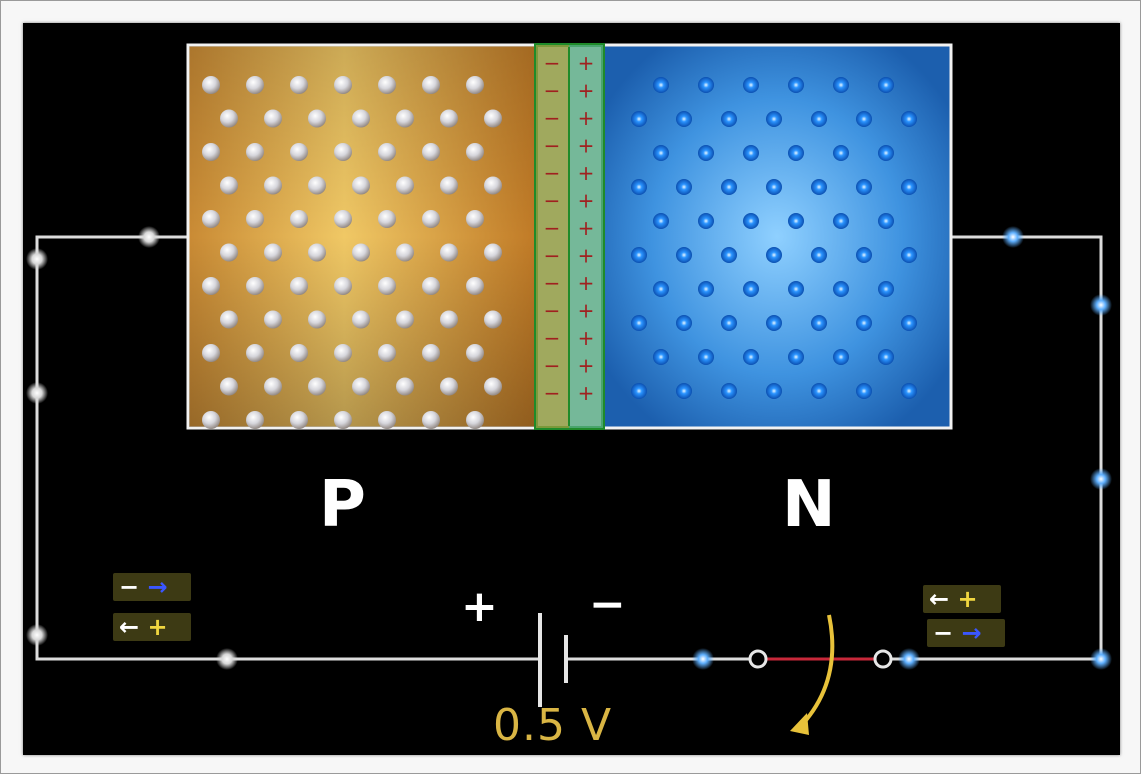 This screenshot has width=1141, height=774. Describe the element at coordinates (569, 236) in the screenshot. I see `depletion-region: − +− +− +− +− +− +− +− +− +− +− +− +− +` at that location.